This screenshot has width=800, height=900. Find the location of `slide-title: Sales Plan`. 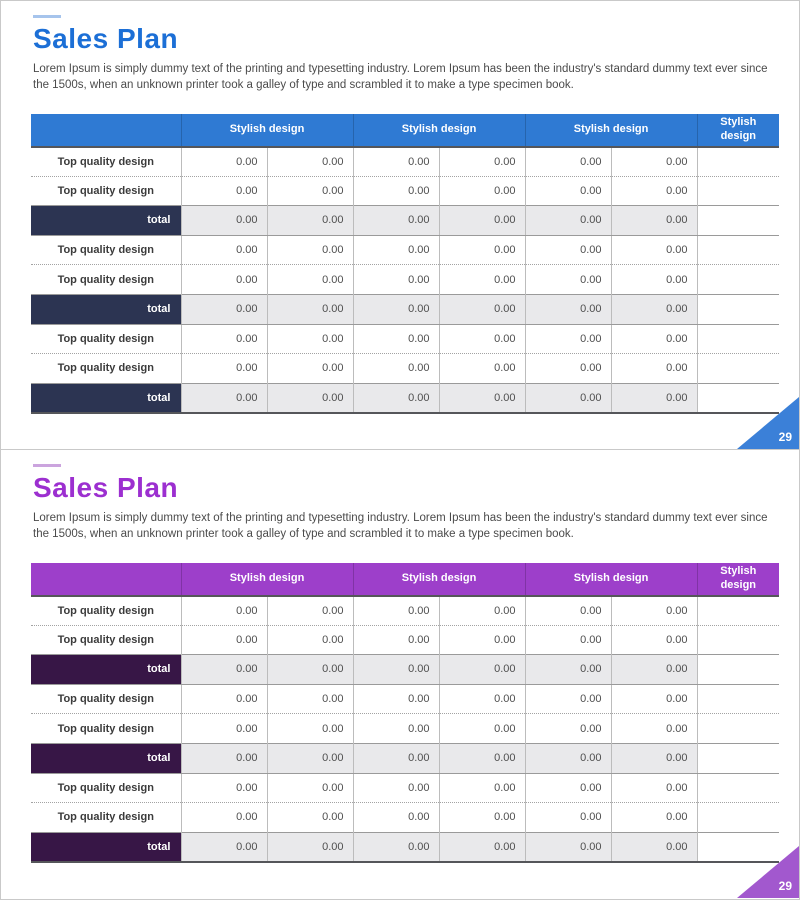

slide-title: Sales Plan is located at coordinates (106, 487).